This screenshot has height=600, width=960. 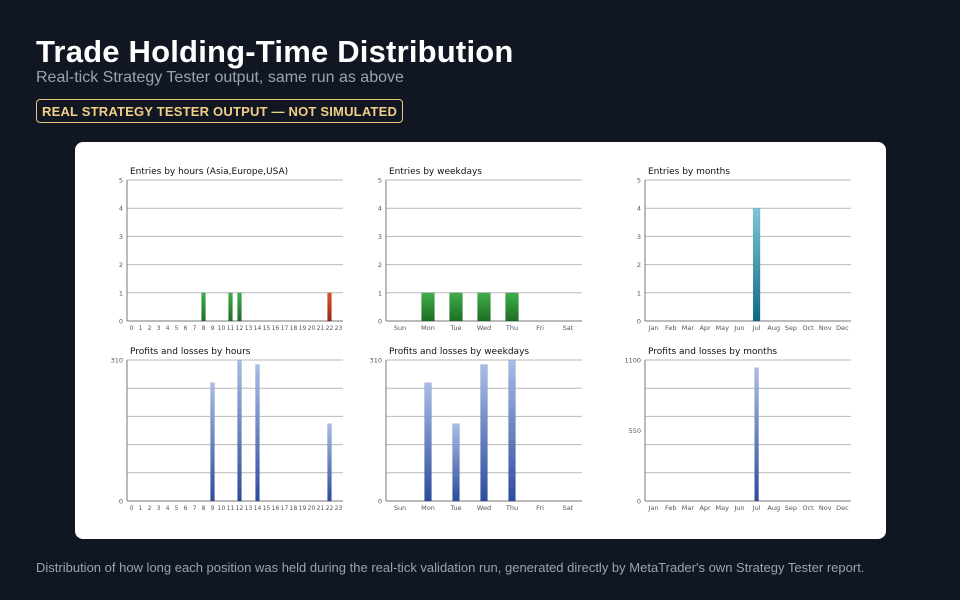 What do you see at coordinates (484, 508) in the screenshot?
I see `x-tick-label: Wed` at bounding box center [484, 508].